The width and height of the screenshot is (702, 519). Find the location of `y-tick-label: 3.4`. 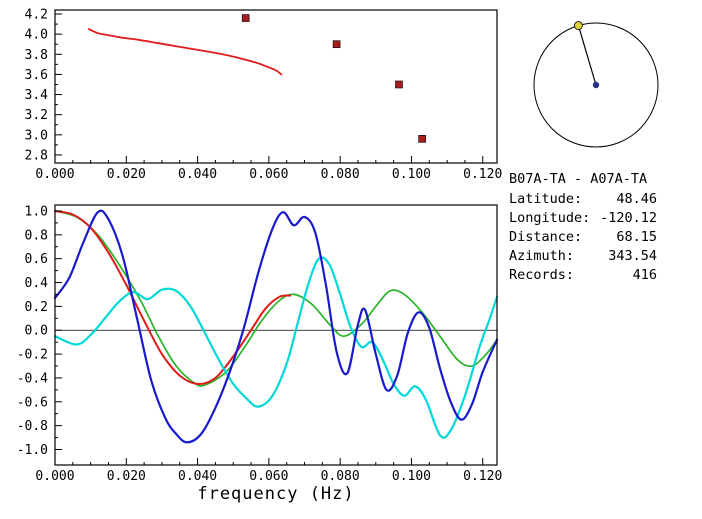

y-tick-label: 3.4 is located at coordinates (37, 95).